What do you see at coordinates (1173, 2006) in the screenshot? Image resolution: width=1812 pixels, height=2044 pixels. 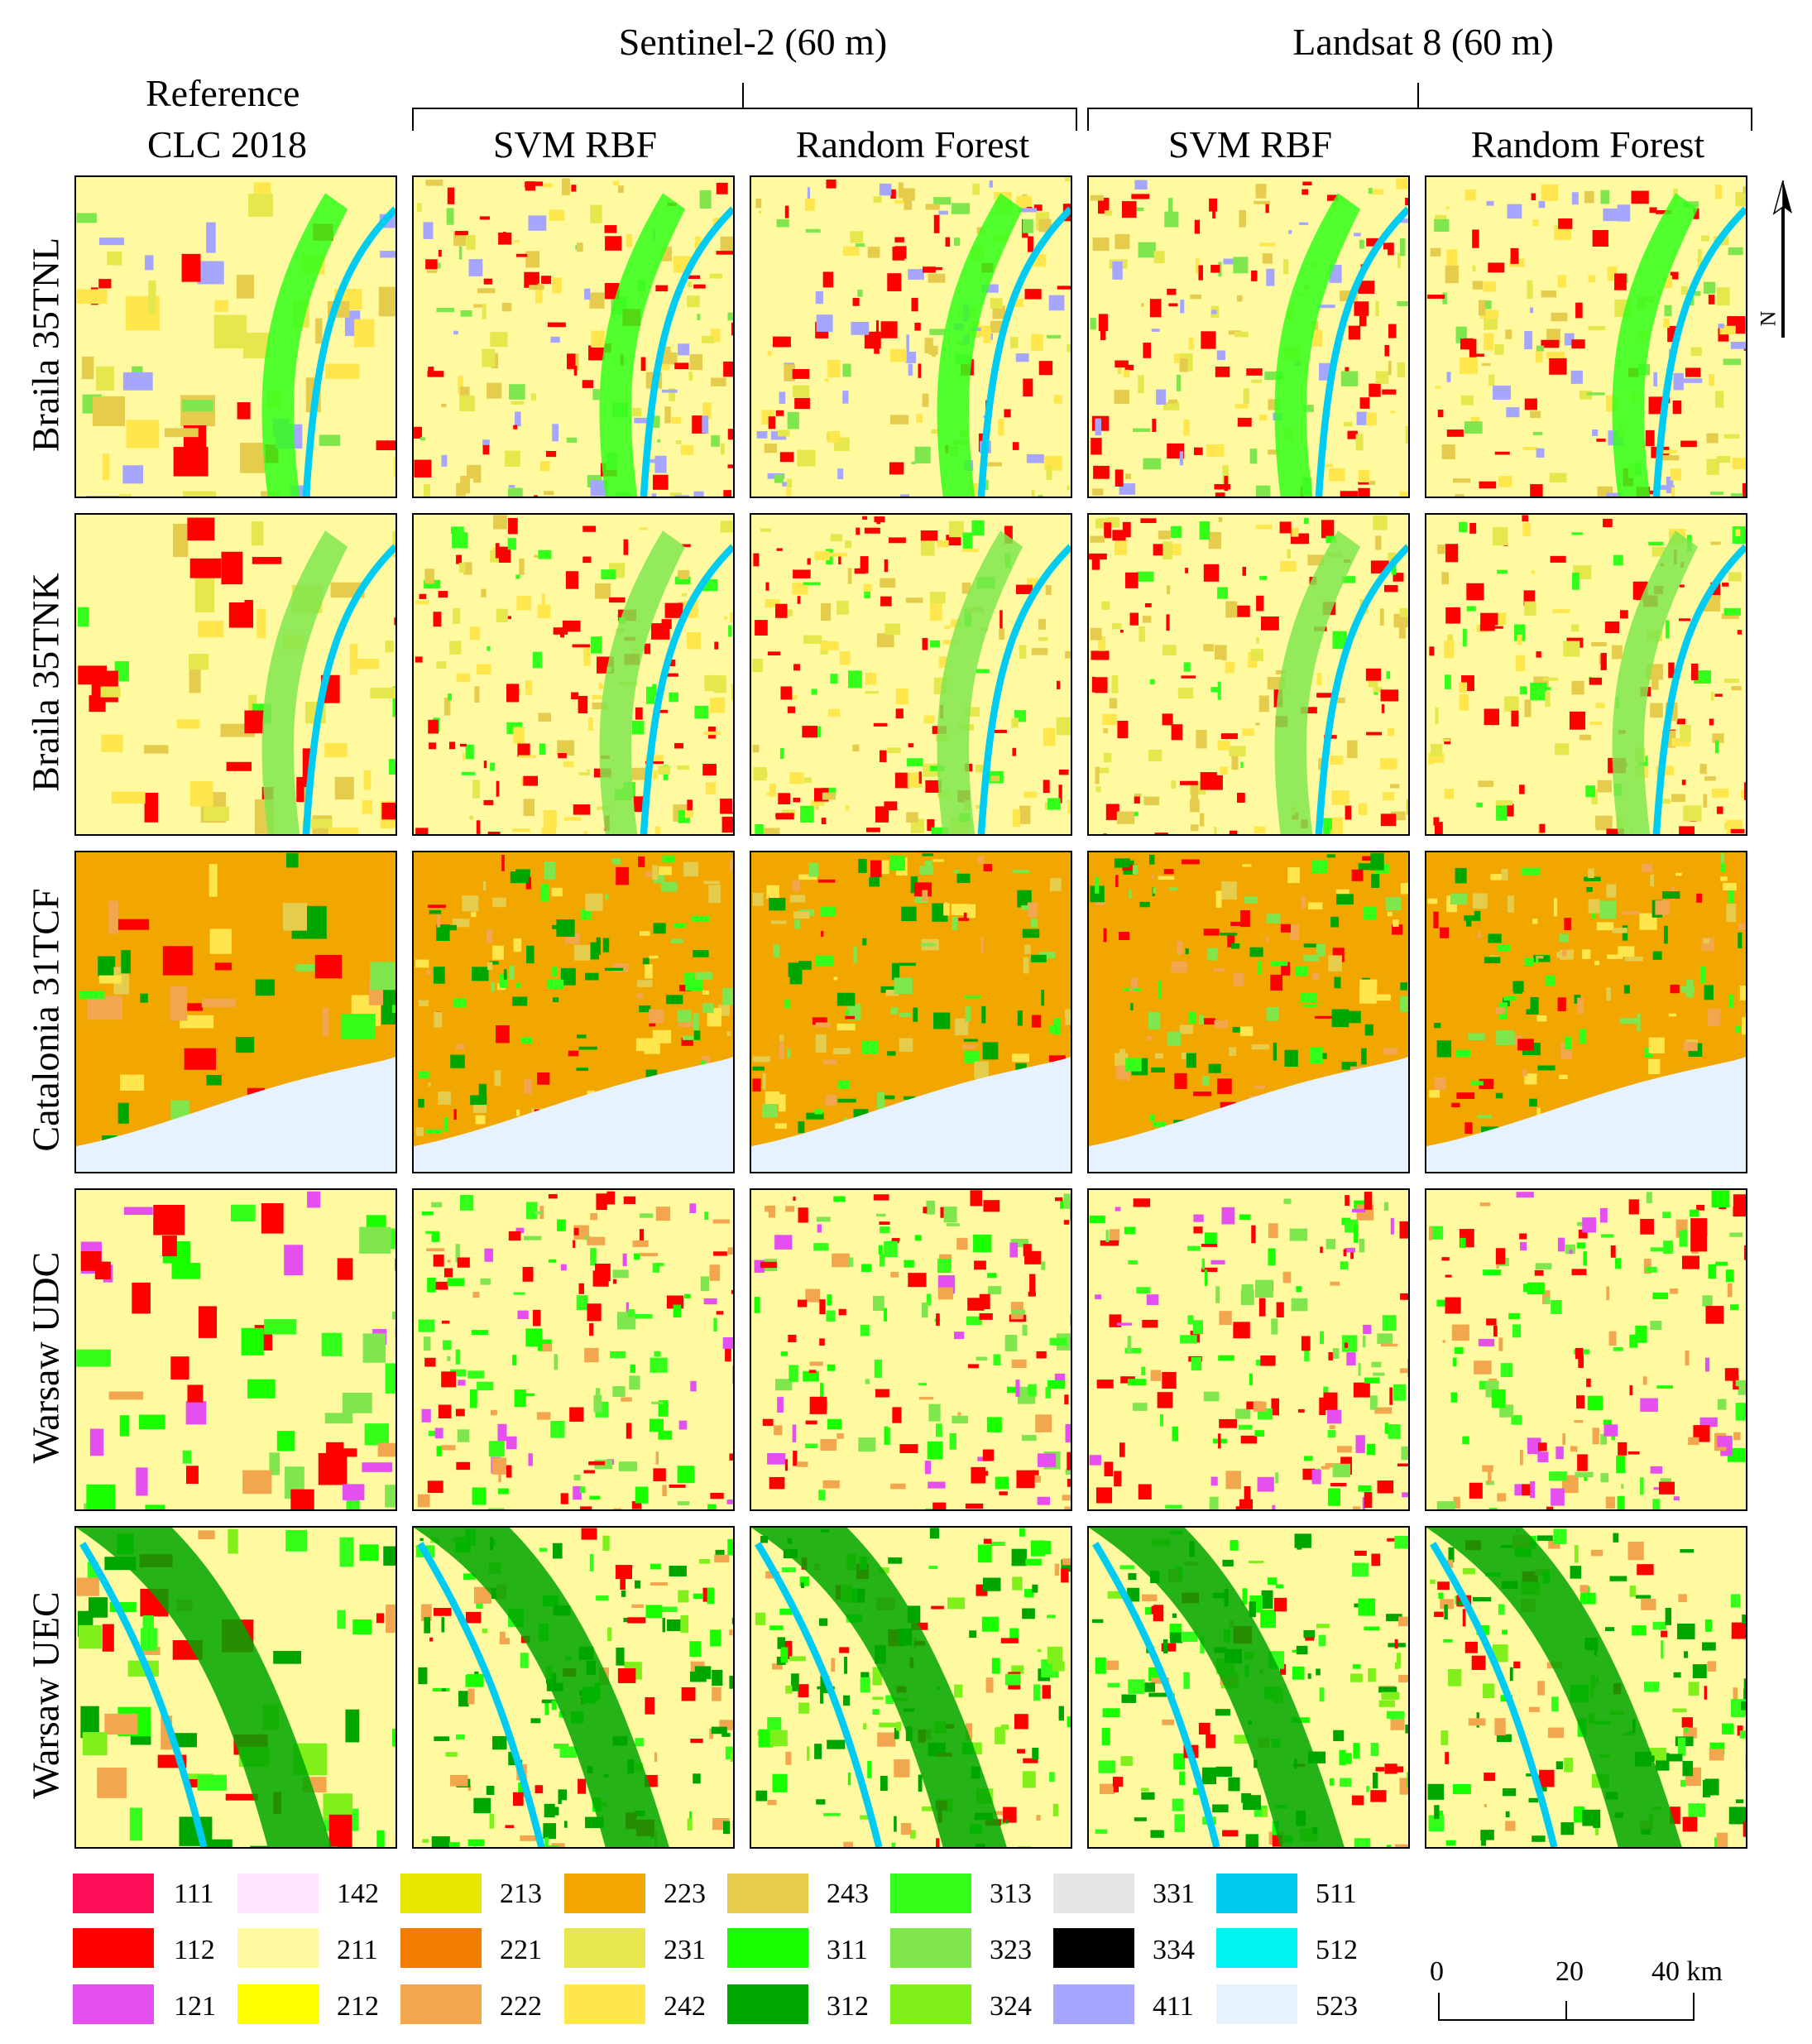 I see `legend-code-411: 411` at bounding box center [1173, 2006].